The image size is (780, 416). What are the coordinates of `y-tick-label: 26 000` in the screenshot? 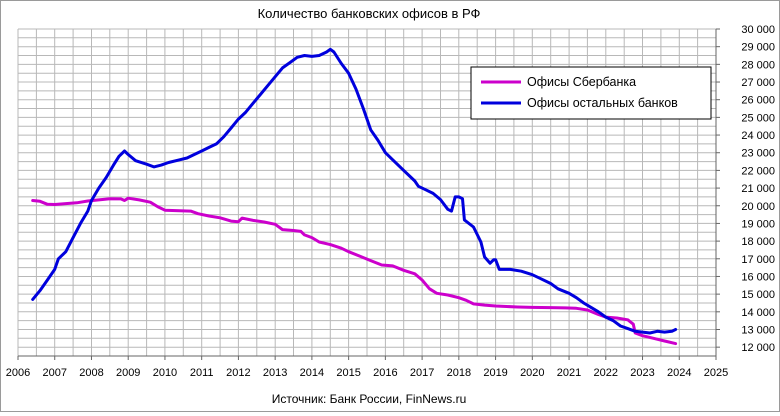 It's located at (758, 101).